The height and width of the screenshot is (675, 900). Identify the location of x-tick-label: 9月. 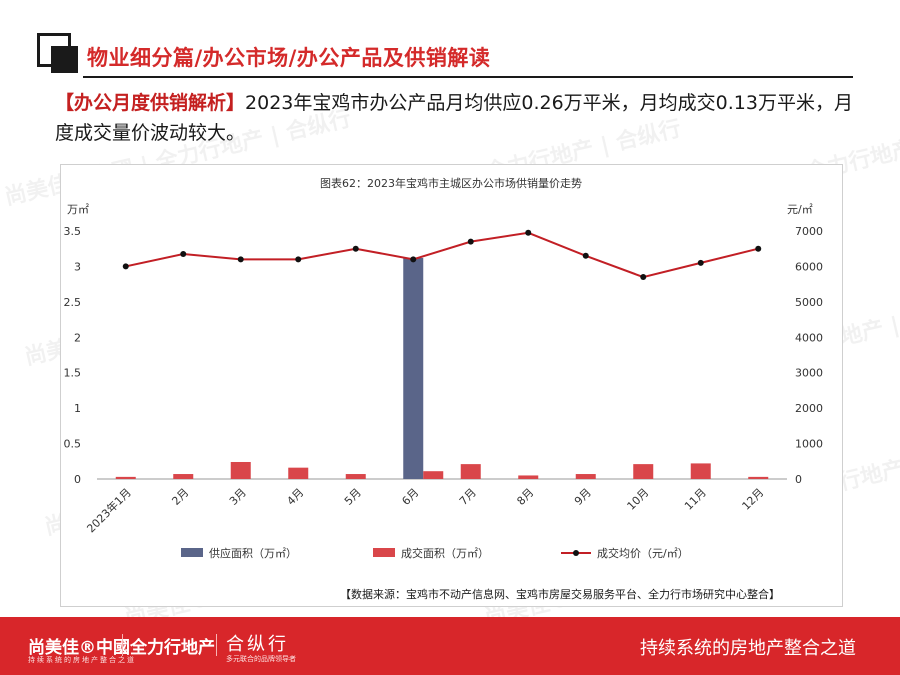
(583, 497).